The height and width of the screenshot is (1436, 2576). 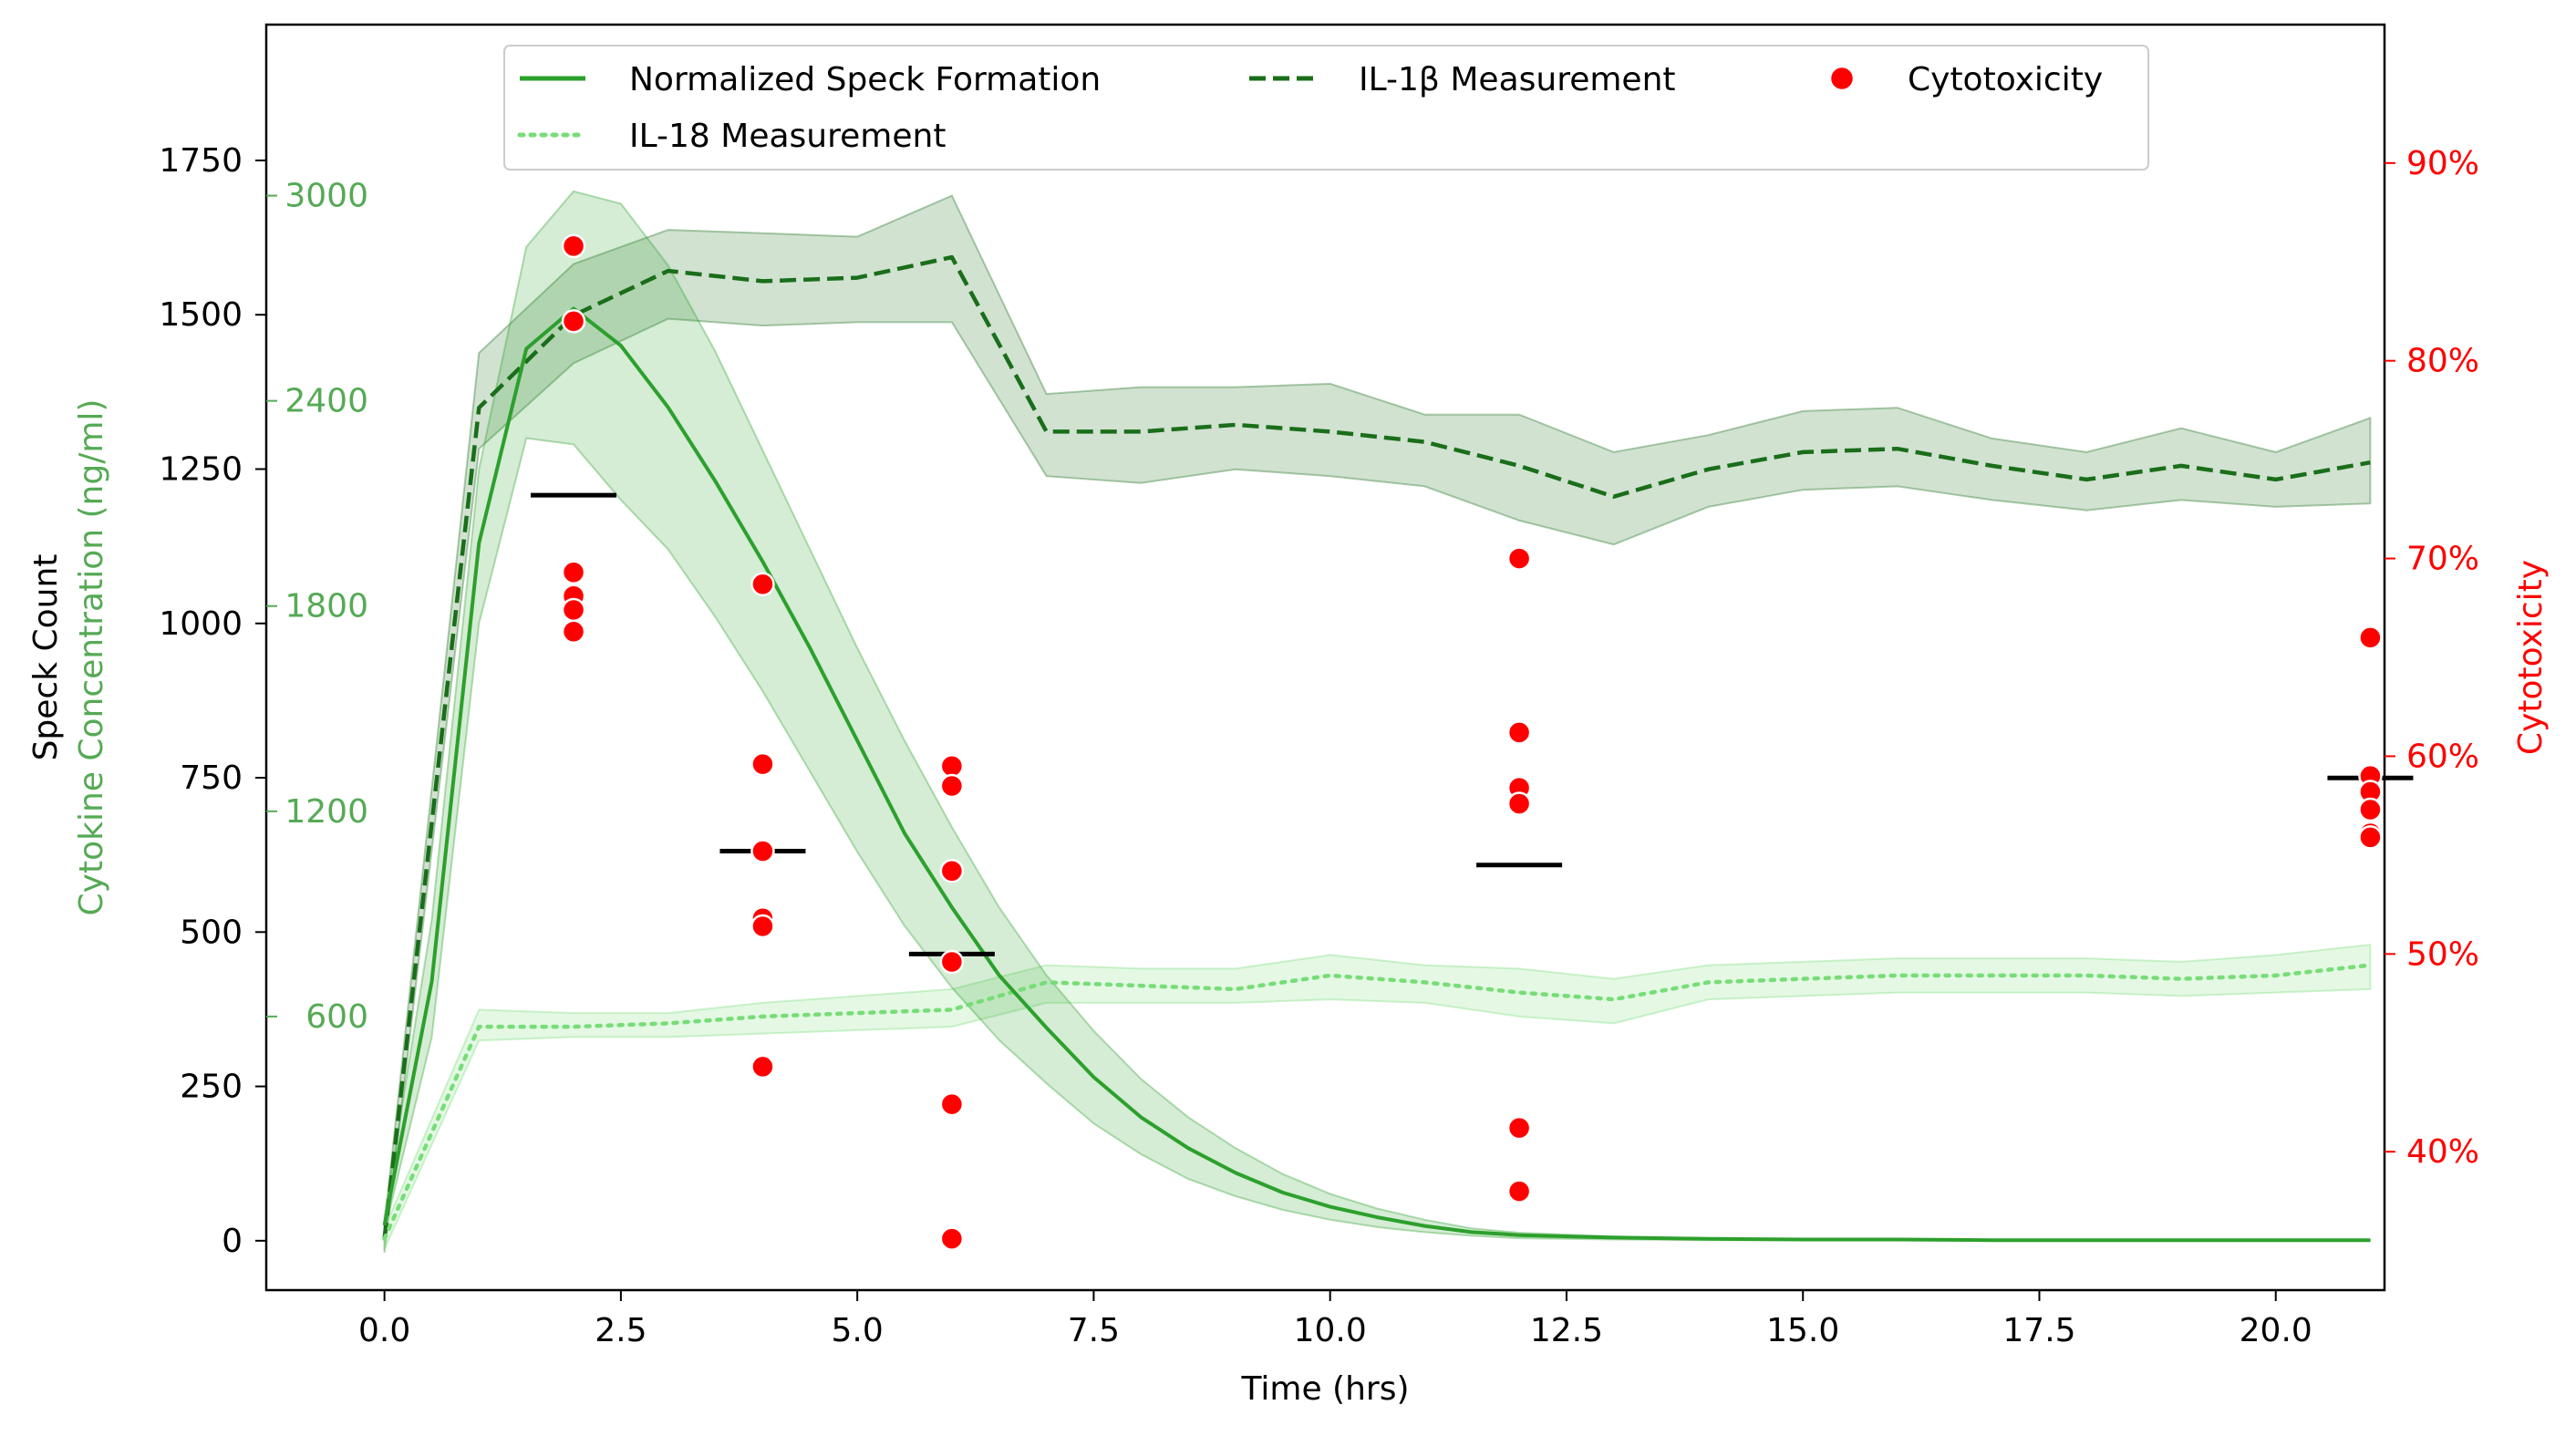 I want to click on y-tick-label: 1000, so click(x=201, y=624).